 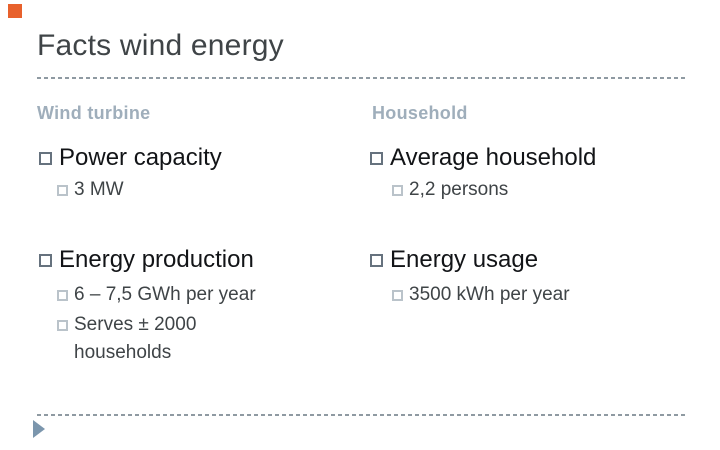 What do you see at coordinates (165, 294) in the screenshot?
I see `sub-item-label: 6 – 7,5 GWh per year` at bounding box center [165, 294].